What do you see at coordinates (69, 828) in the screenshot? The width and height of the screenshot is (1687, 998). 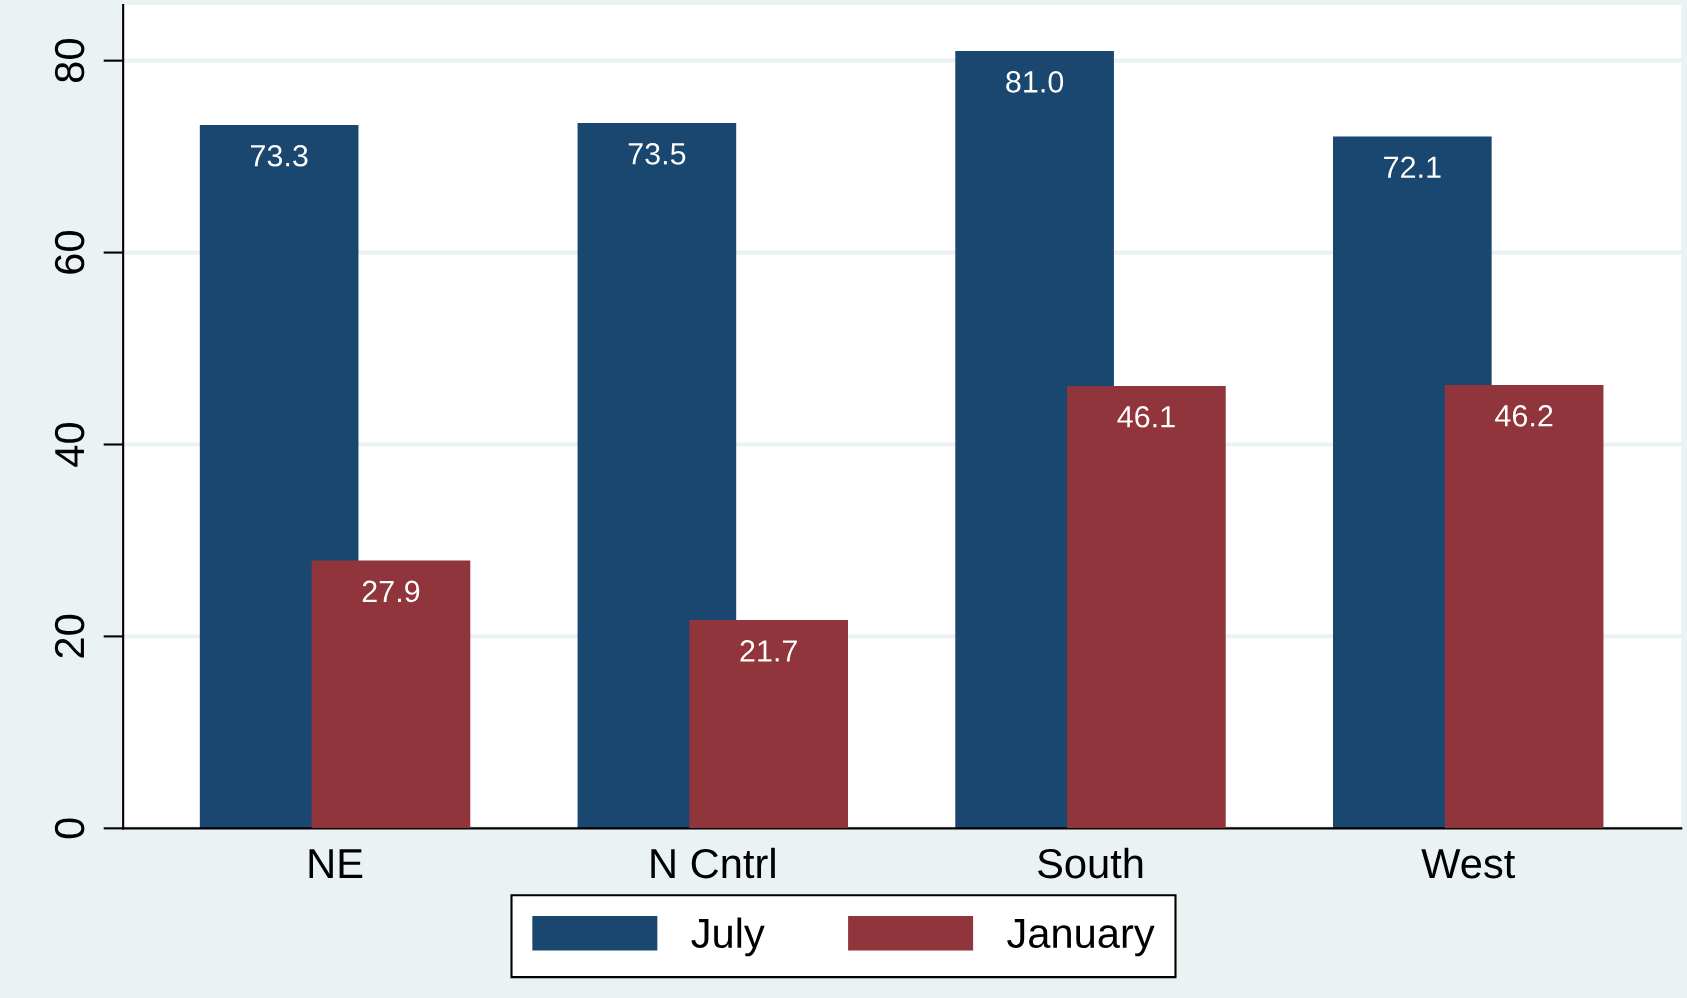 I see `y-tick-label: 0` at bounding box center [69, 828].